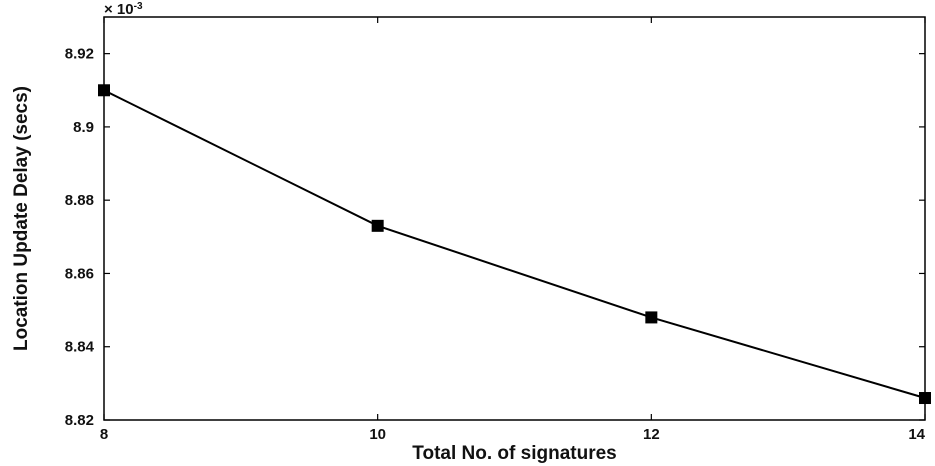  What do you see at coordinates (123, 10) in the screenshot?
I see `y-exponent-label: × 10⁻³` at bounding box center [123, 10].